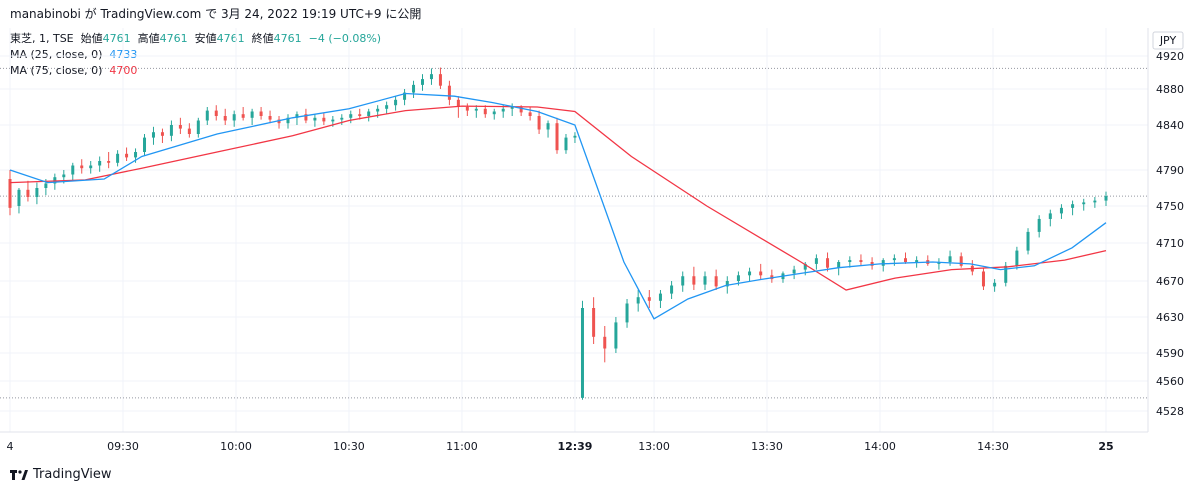 This screenshot has height=491, width=1200. I want to click on low-label: 安値, so click(205, 38).